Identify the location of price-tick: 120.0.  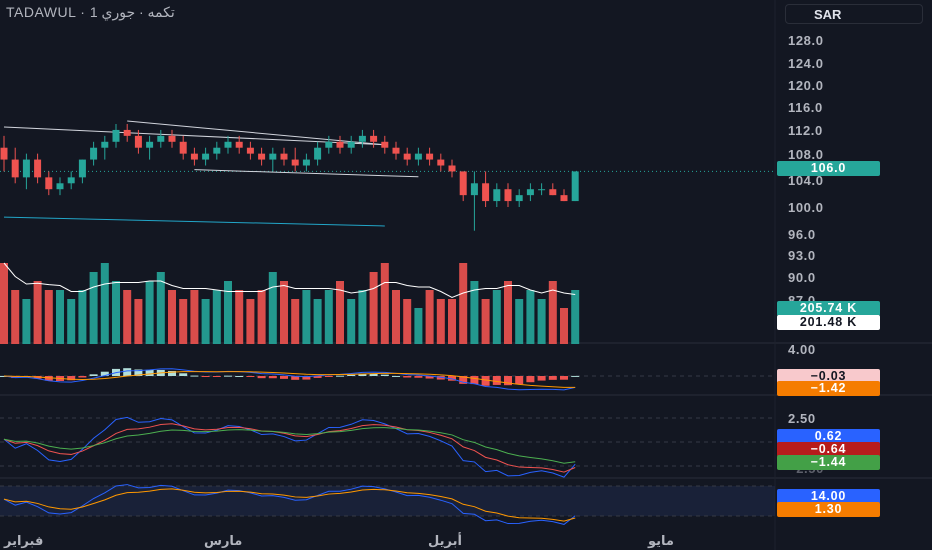
(806, 85).